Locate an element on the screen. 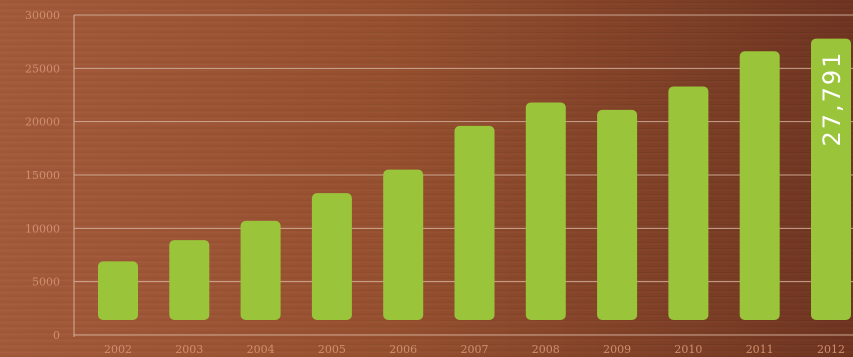 This screenshot has height=357, width=853. bar-2009 is located at coordinates (617, 214).